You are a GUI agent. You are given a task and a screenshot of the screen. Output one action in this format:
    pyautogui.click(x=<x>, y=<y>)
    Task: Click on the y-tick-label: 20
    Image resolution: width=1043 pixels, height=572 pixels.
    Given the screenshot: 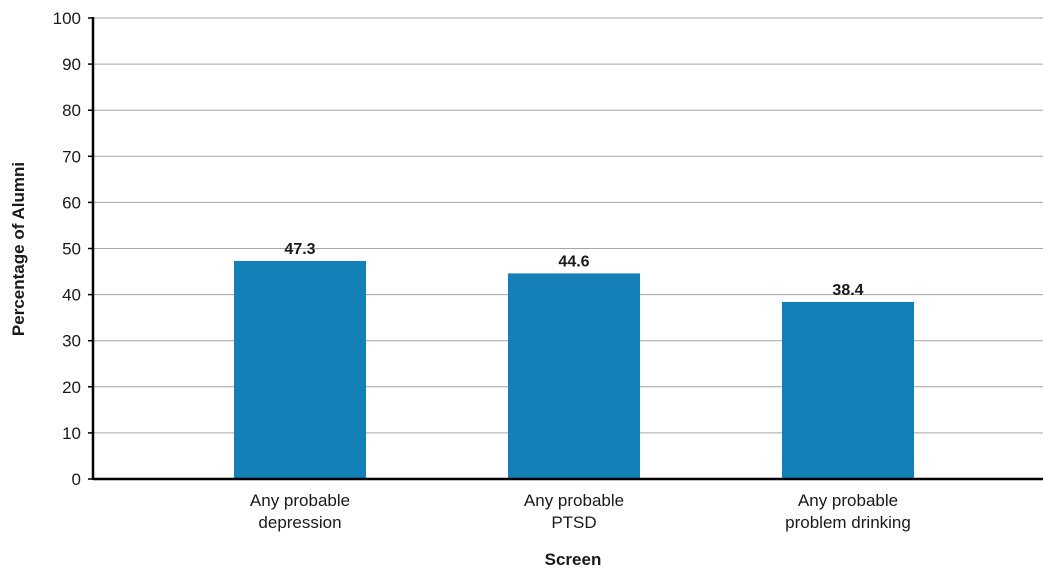 What is the action you would take?
    pyautogui.click(x=71, y=387)
    